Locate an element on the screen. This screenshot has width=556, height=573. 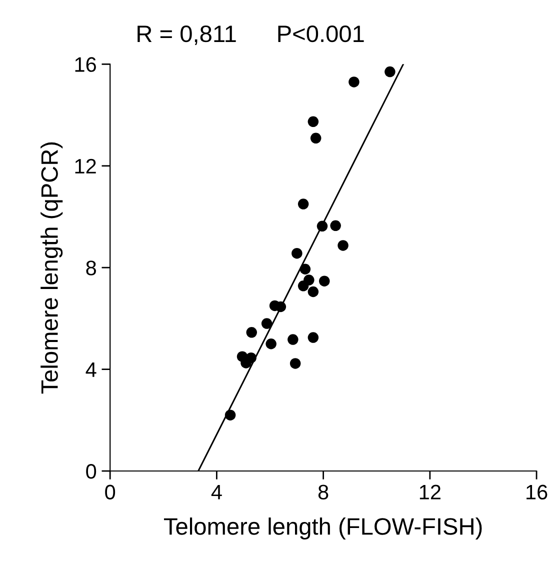
y-tick-label: 8 is located at coordinates (91, 268).